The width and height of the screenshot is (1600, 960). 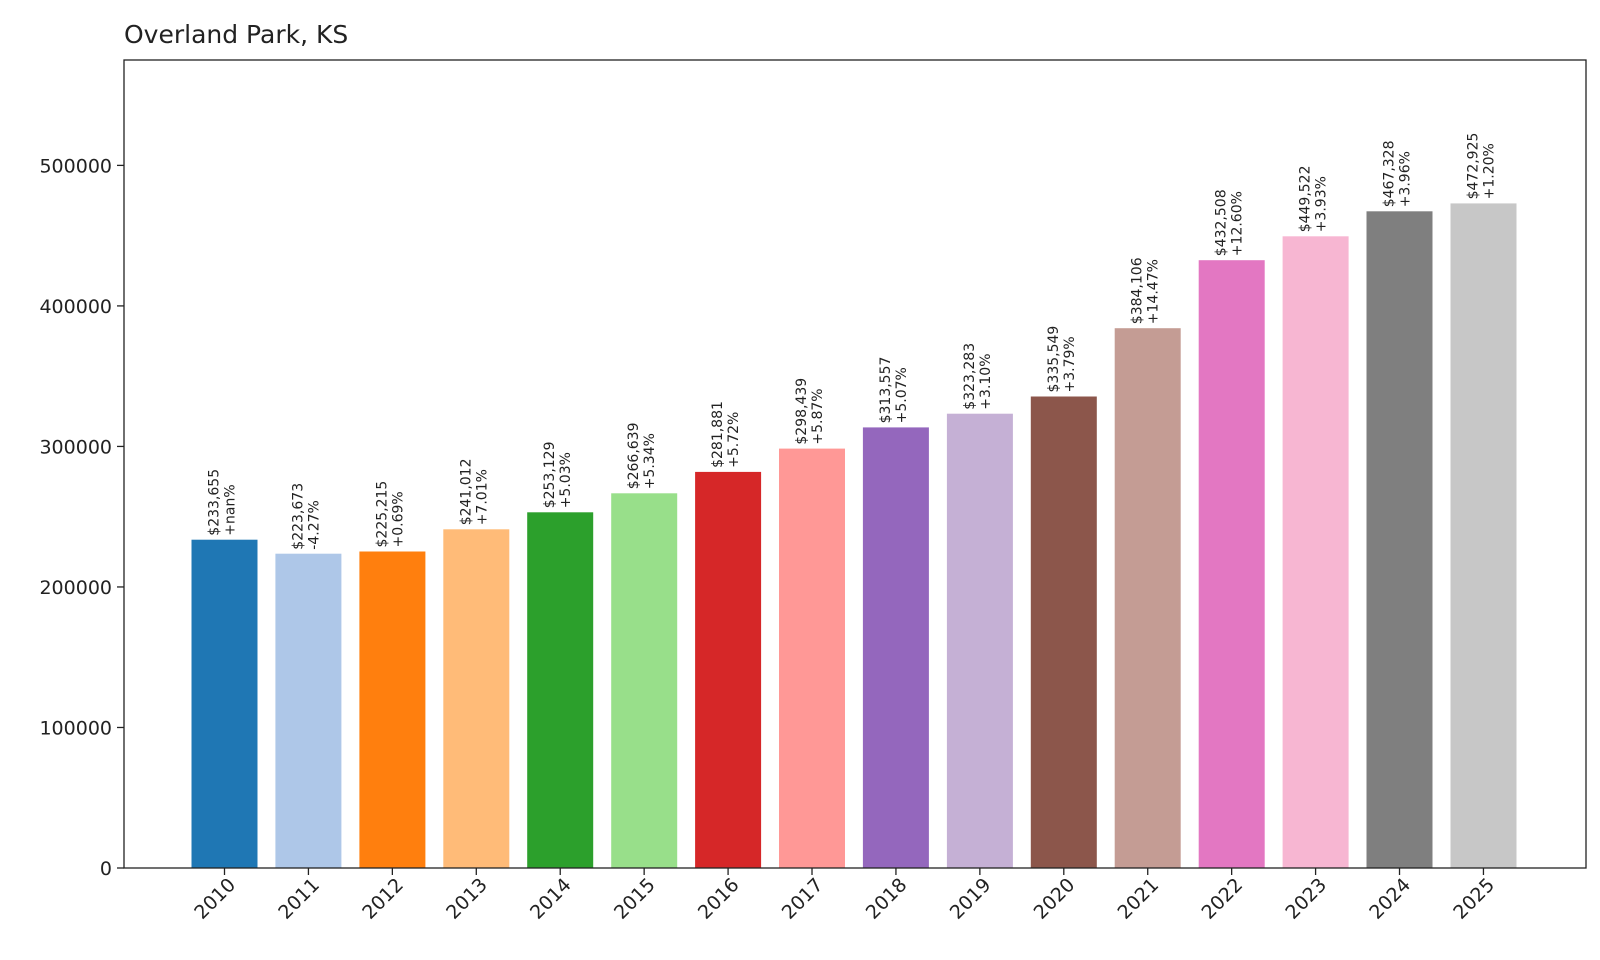 I want to click on change-label-2013: +7.01%, so click(x=482, y=497).